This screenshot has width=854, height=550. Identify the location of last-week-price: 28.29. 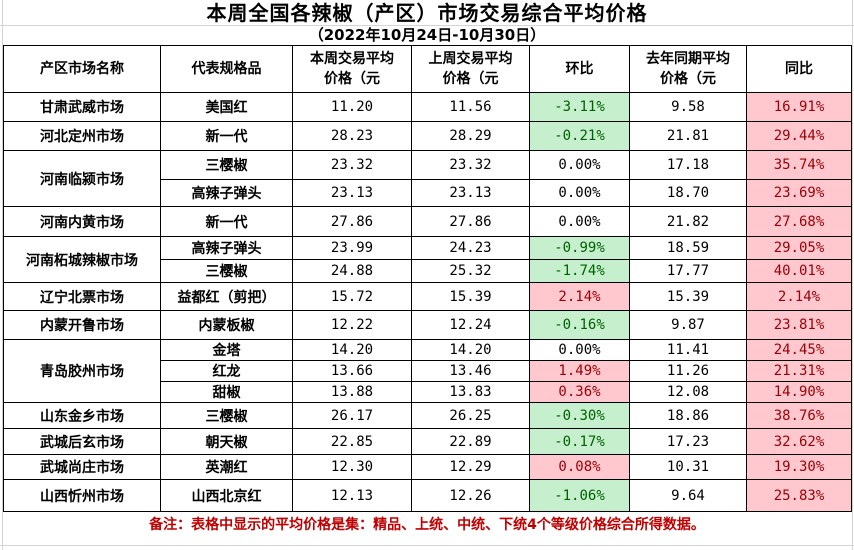
(470, 136).